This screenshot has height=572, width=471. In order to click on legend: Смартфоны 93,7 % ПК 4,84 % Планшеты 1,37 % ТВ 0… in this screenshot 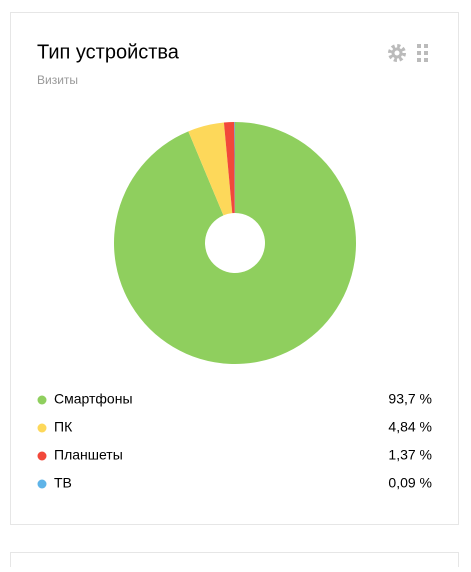, I will do `click(234, 441)`.